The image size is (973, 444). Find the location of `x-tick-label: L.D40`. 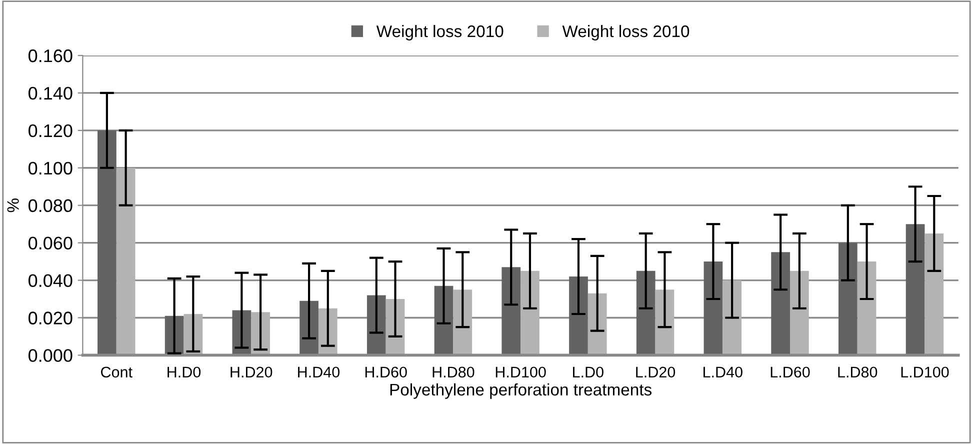

x-tick-label: L.D40 is located at coordinates (723, 372).